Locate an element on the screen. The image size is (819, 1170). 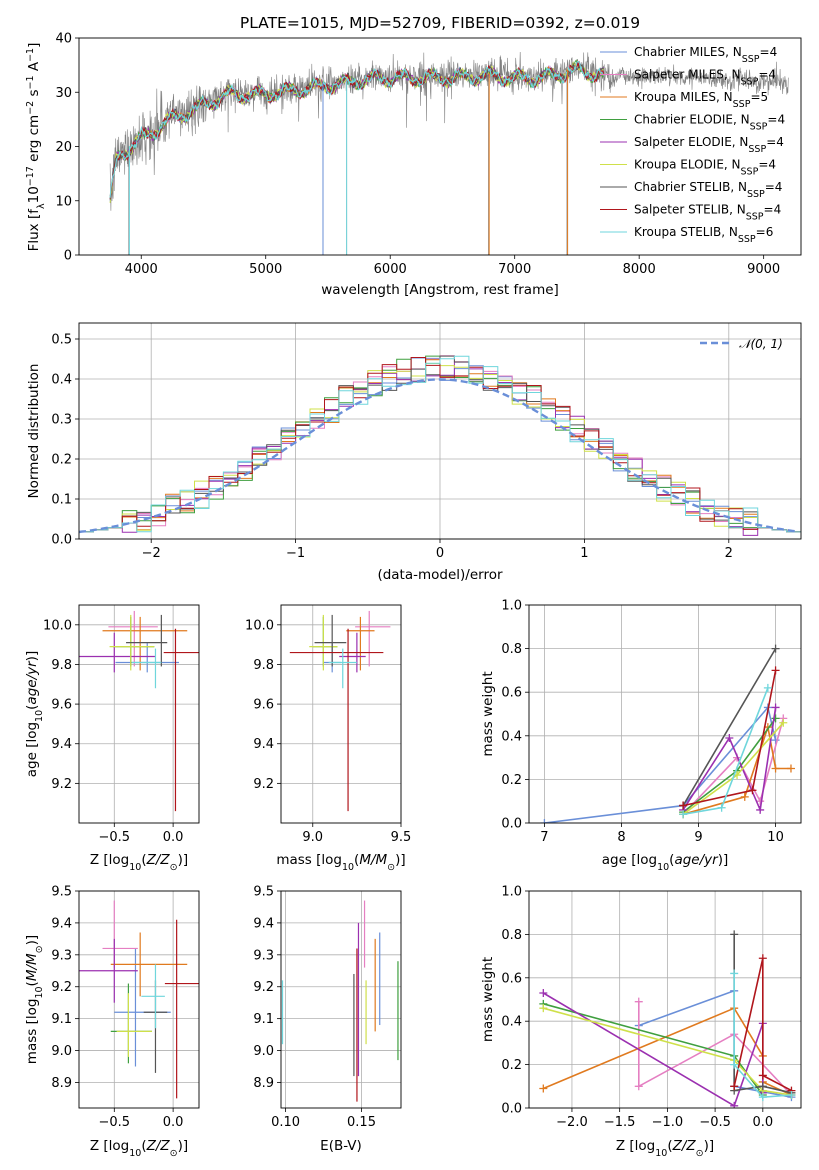
spectrum-plot-area is located at coordinates (449, 153).